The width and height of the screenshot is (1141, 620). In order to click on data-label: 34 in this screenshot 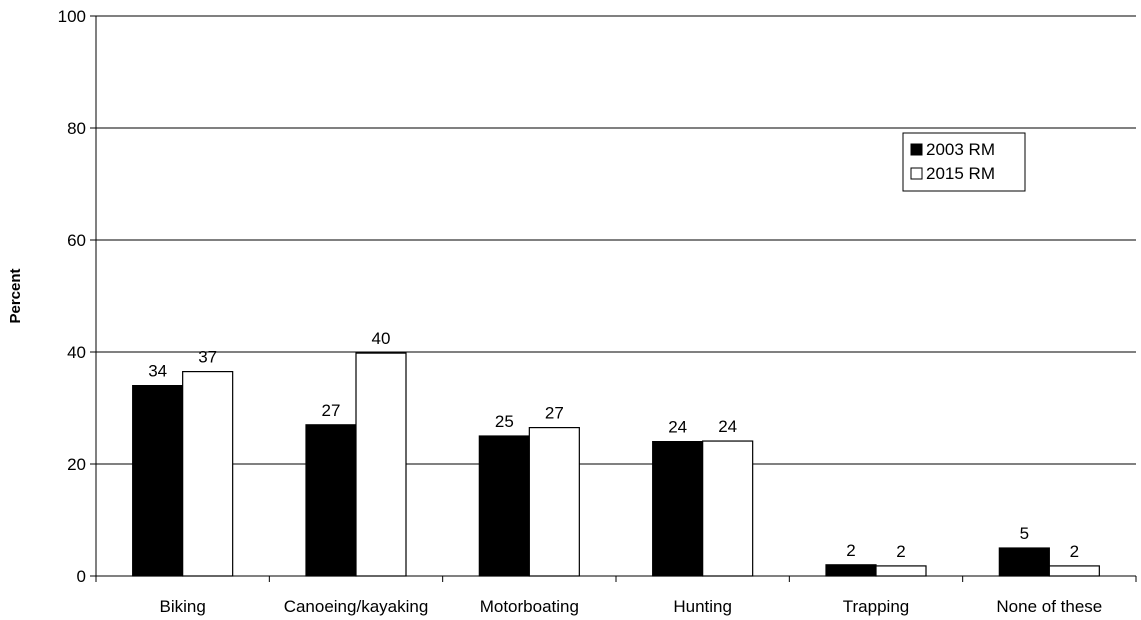, I will do `click(157, 371)`.